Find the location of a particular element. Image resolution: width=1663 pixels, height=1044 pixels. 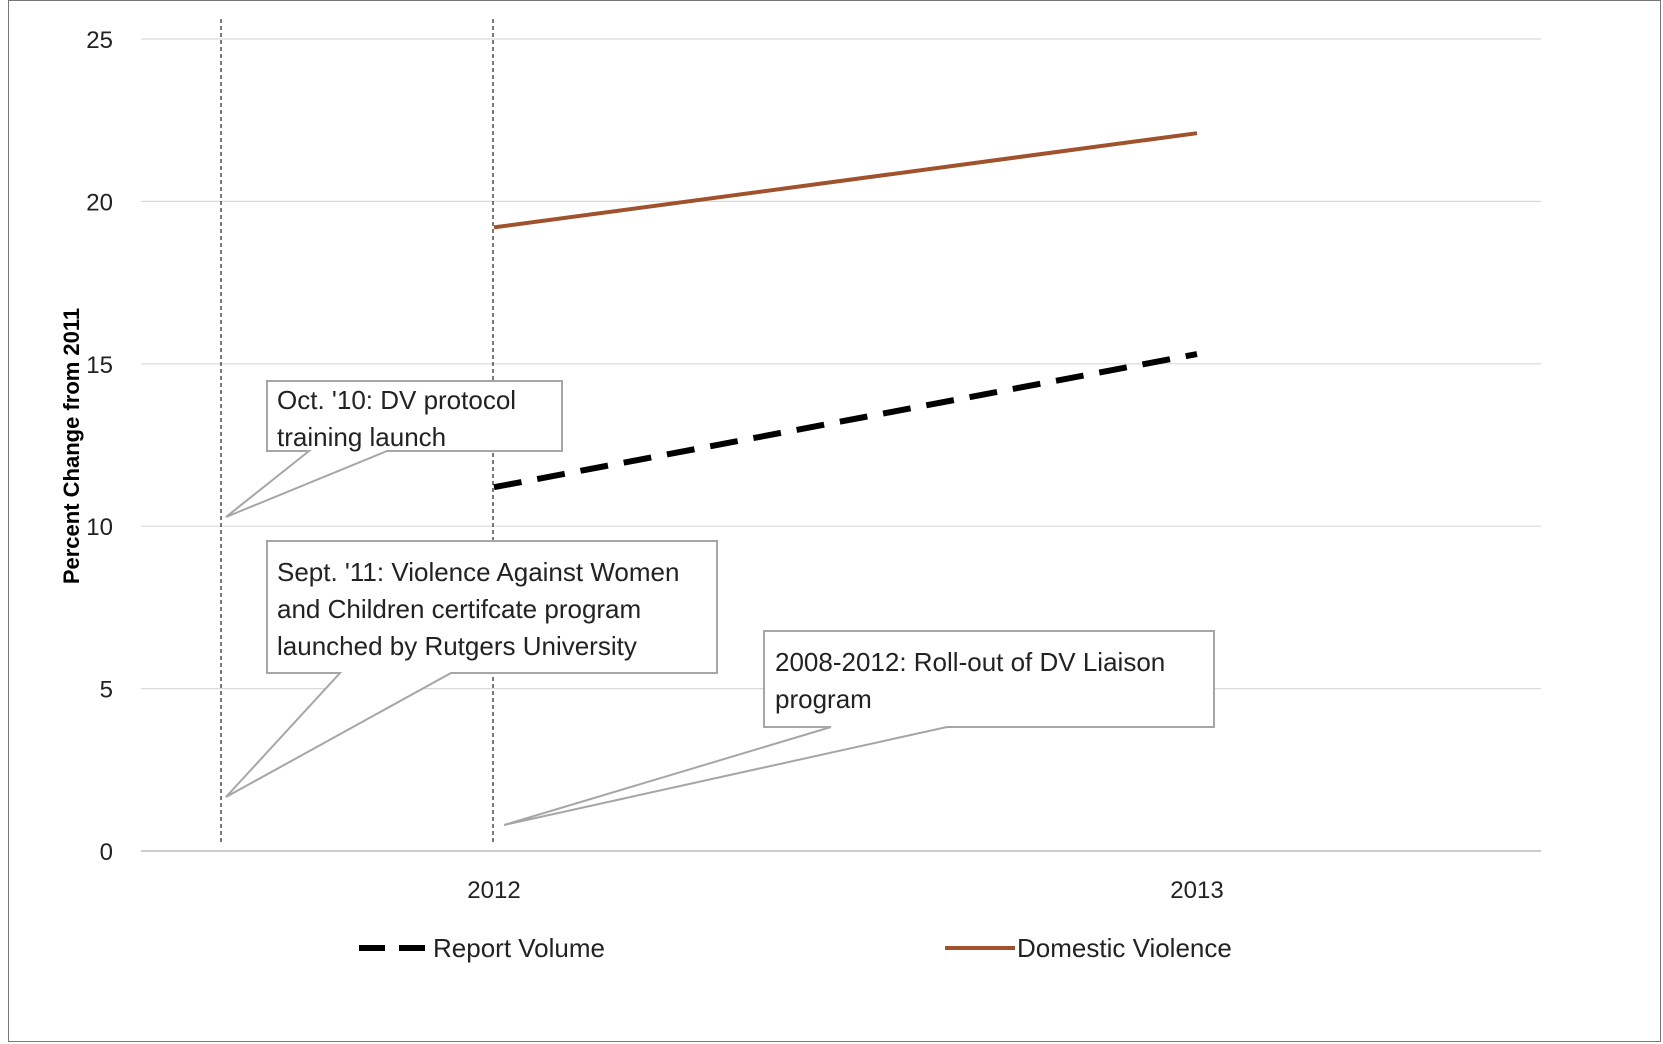

legend-item: Domestic Violence is located at coordinates (1088, 948).